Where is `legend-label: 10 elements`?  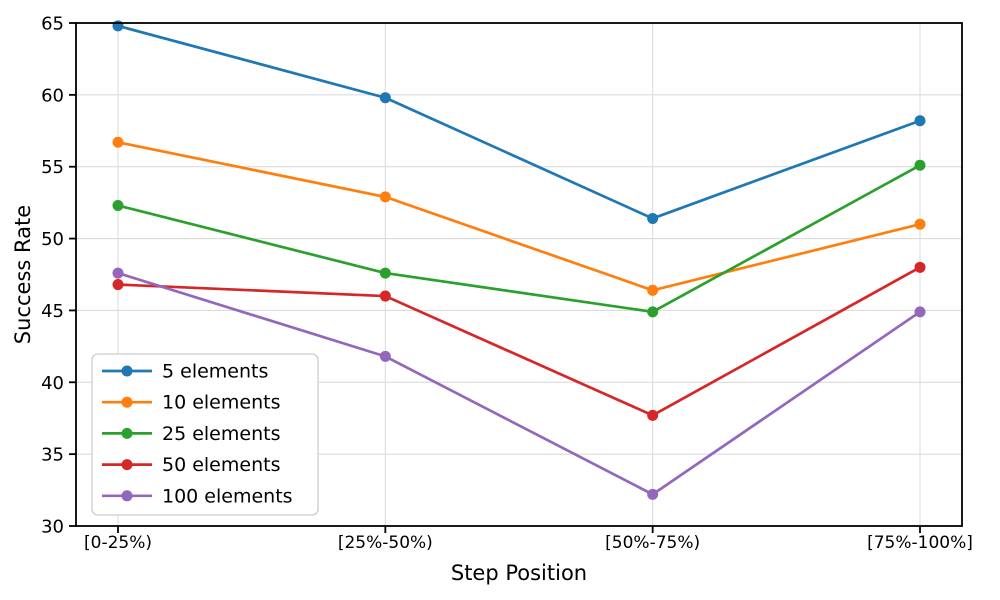
legend-label: 10 elements is located at coordinates (221, 403).